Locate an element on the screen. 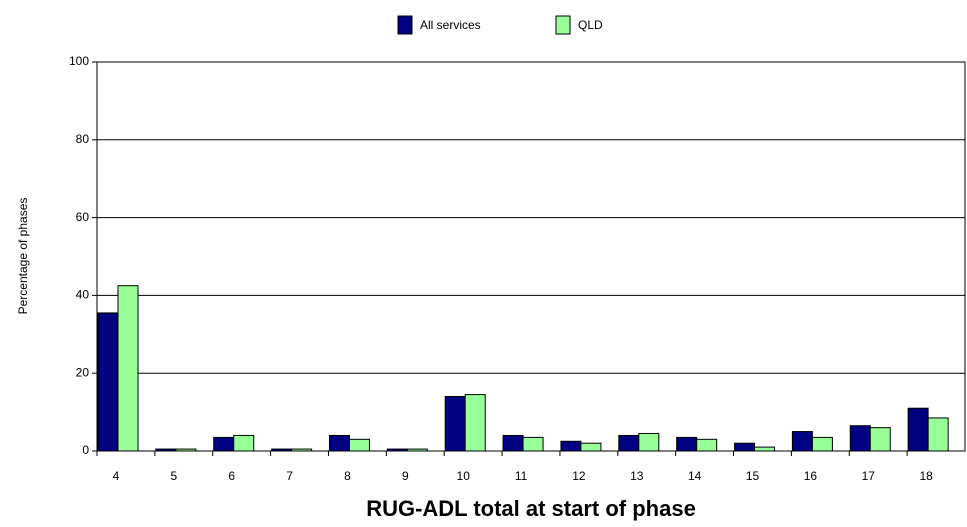 The width and height of the screenshot is (967, 527). y-tick-label: 80 is located at coordinates (83, 139).